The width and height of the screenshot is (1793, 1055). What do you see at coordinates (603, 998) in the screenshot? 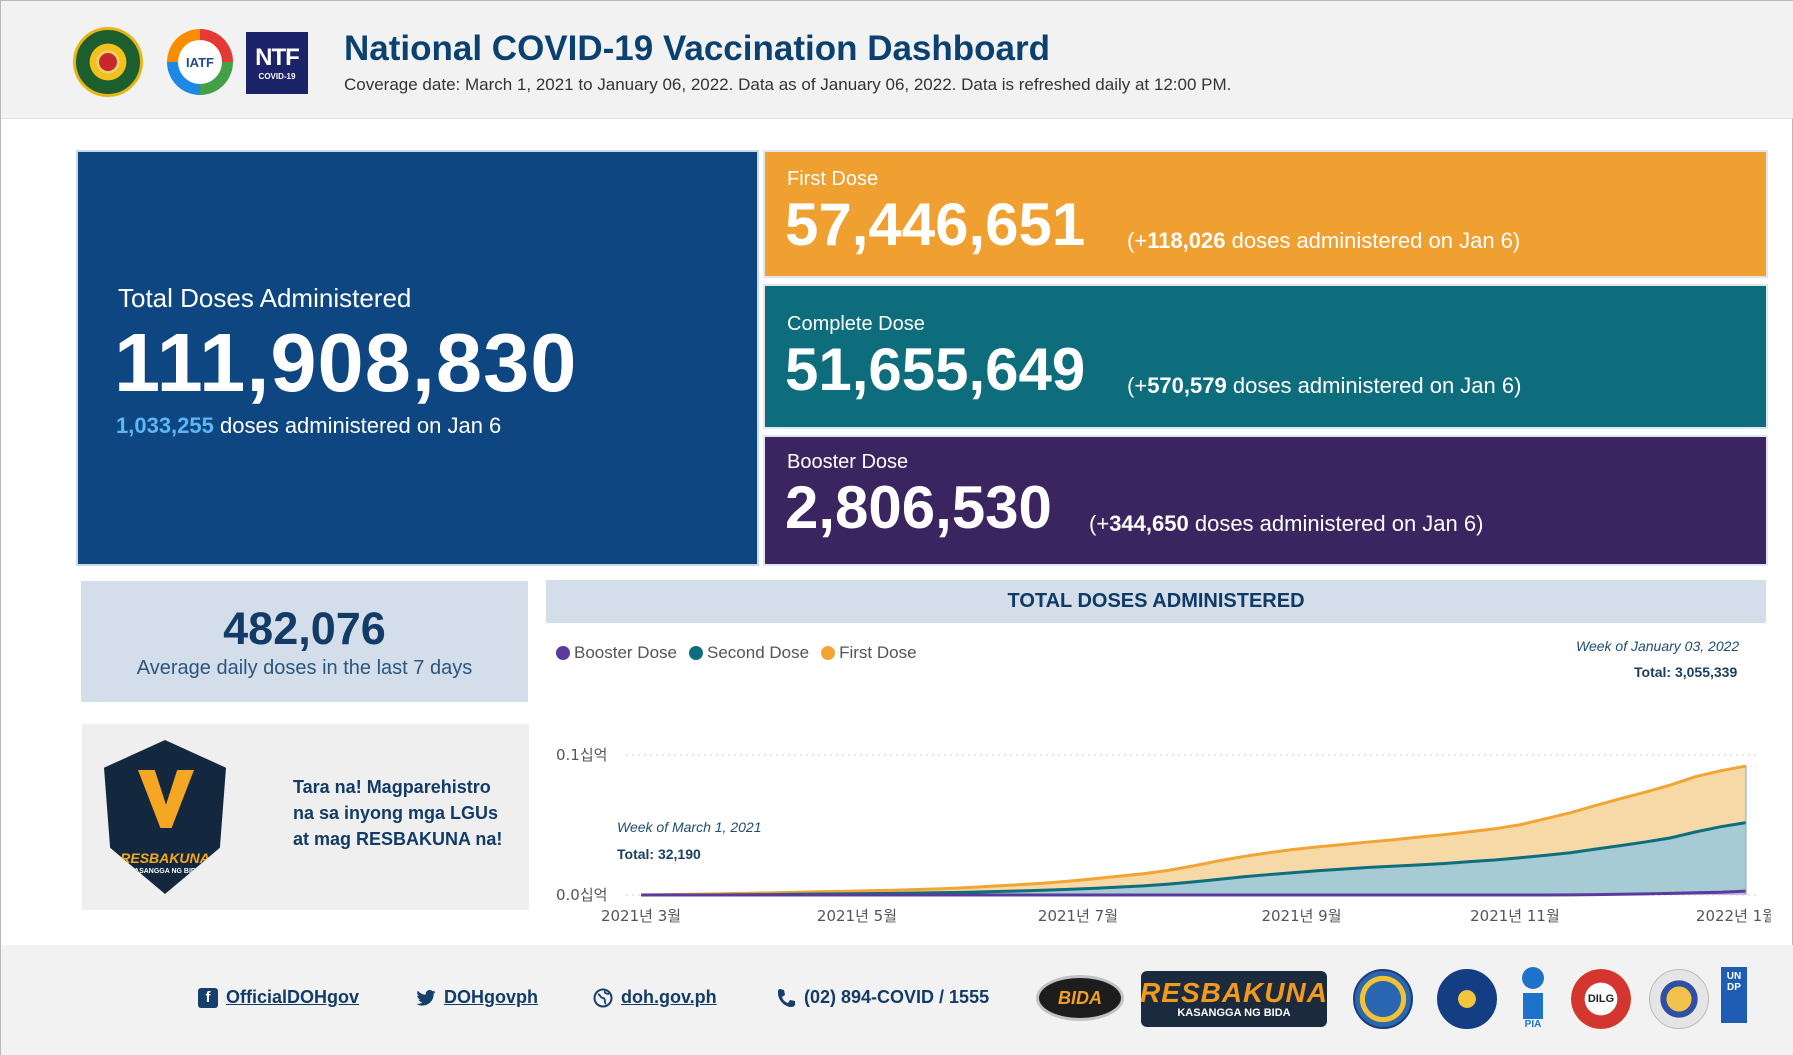
I see `globe-icon` at bounding box center [603, 998].